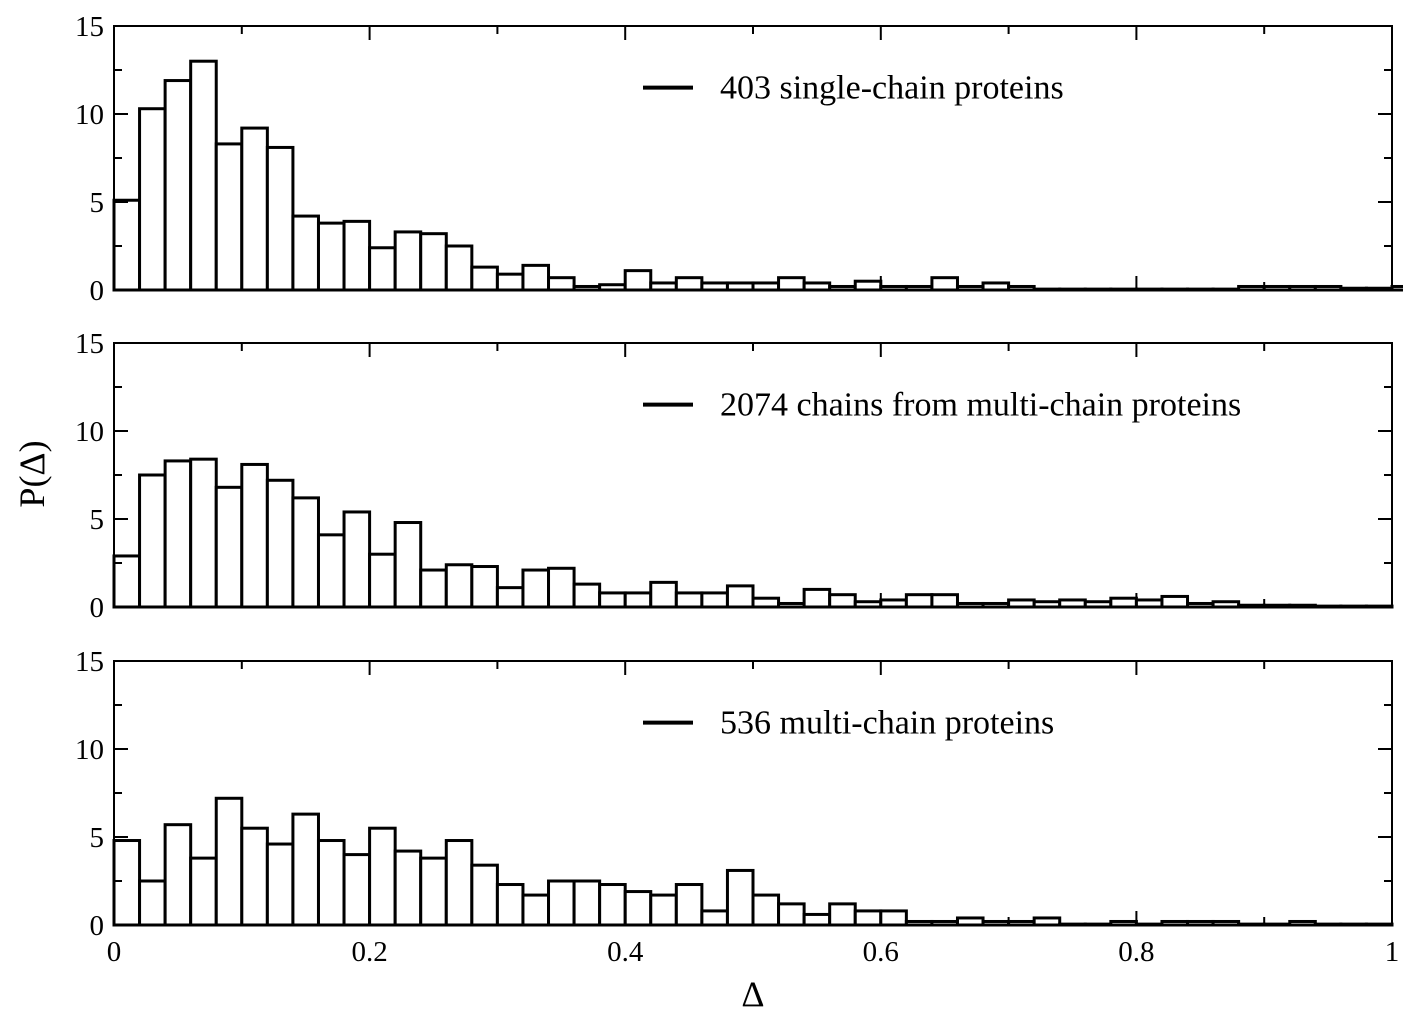 Image resolution: width=1403 pixels, height=1013 pixels. Describe the element at coordinates (625, 952) in the screenshot. I see `x-tick-label: 0.4` at that location.